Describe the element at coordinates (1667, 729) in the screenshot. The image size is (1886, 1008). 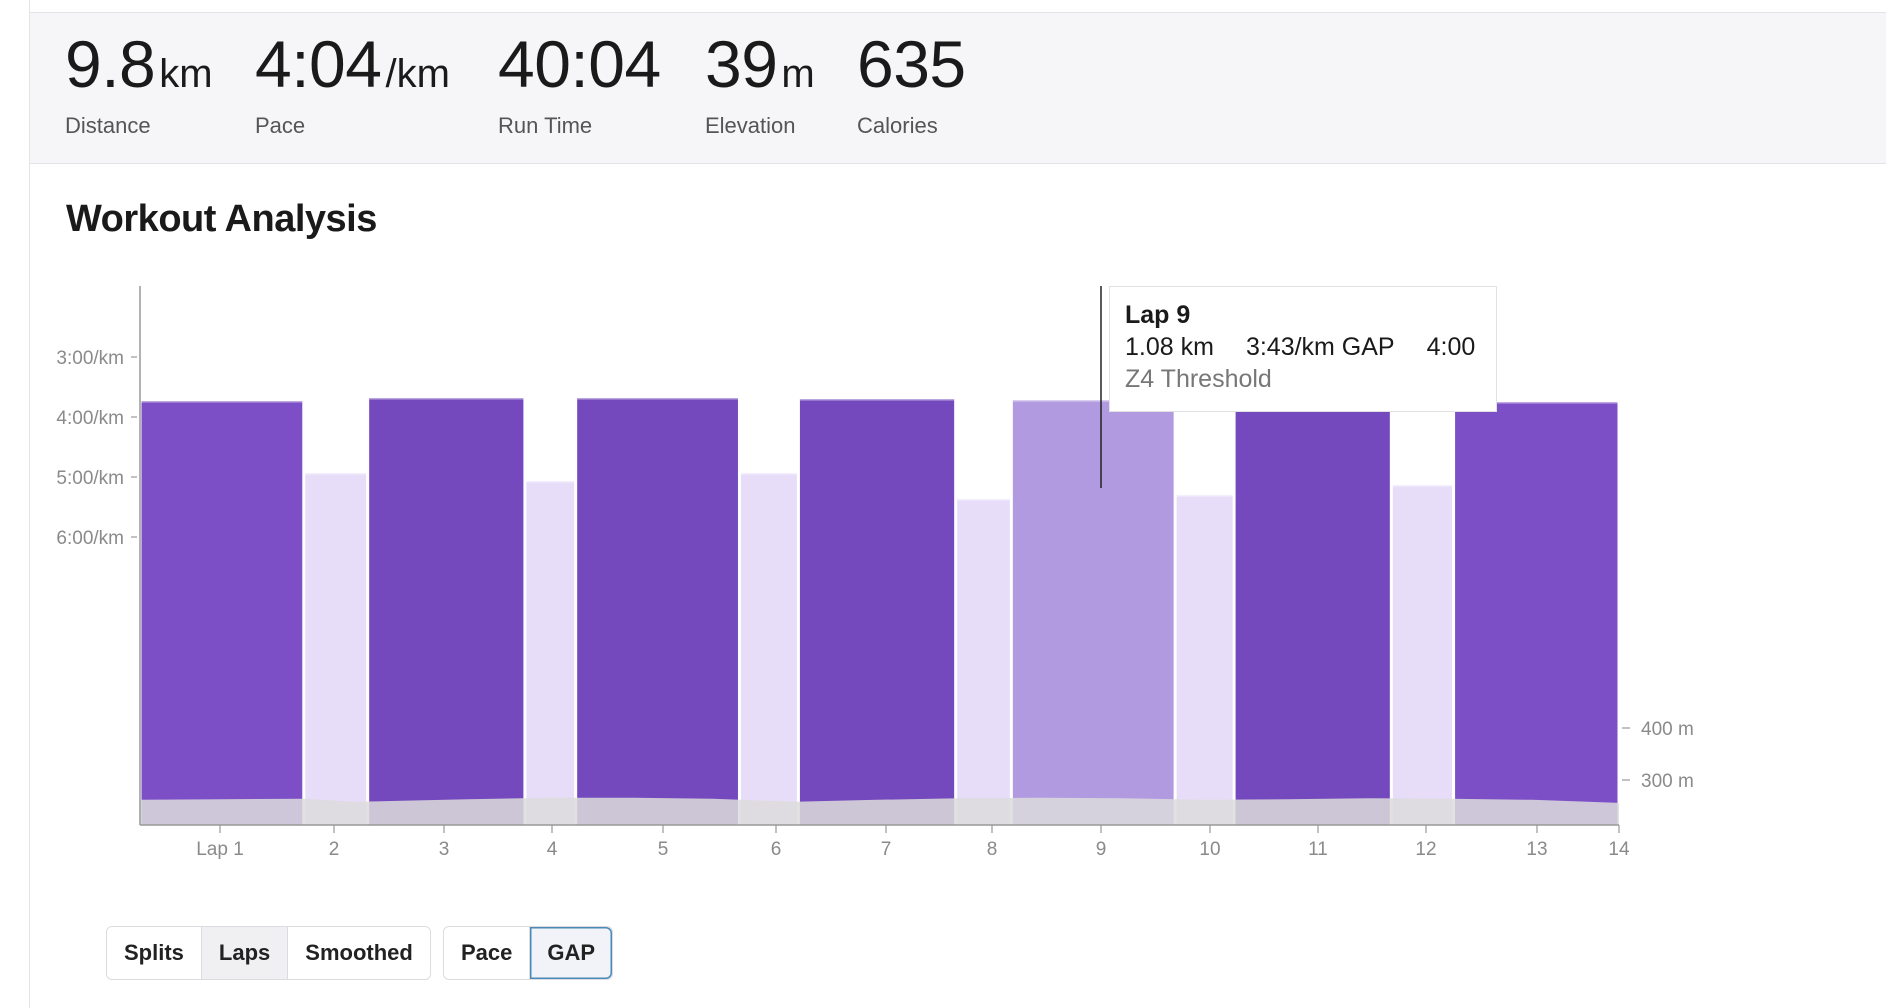
I see `elevation-tick-label: 400 m` at that location.